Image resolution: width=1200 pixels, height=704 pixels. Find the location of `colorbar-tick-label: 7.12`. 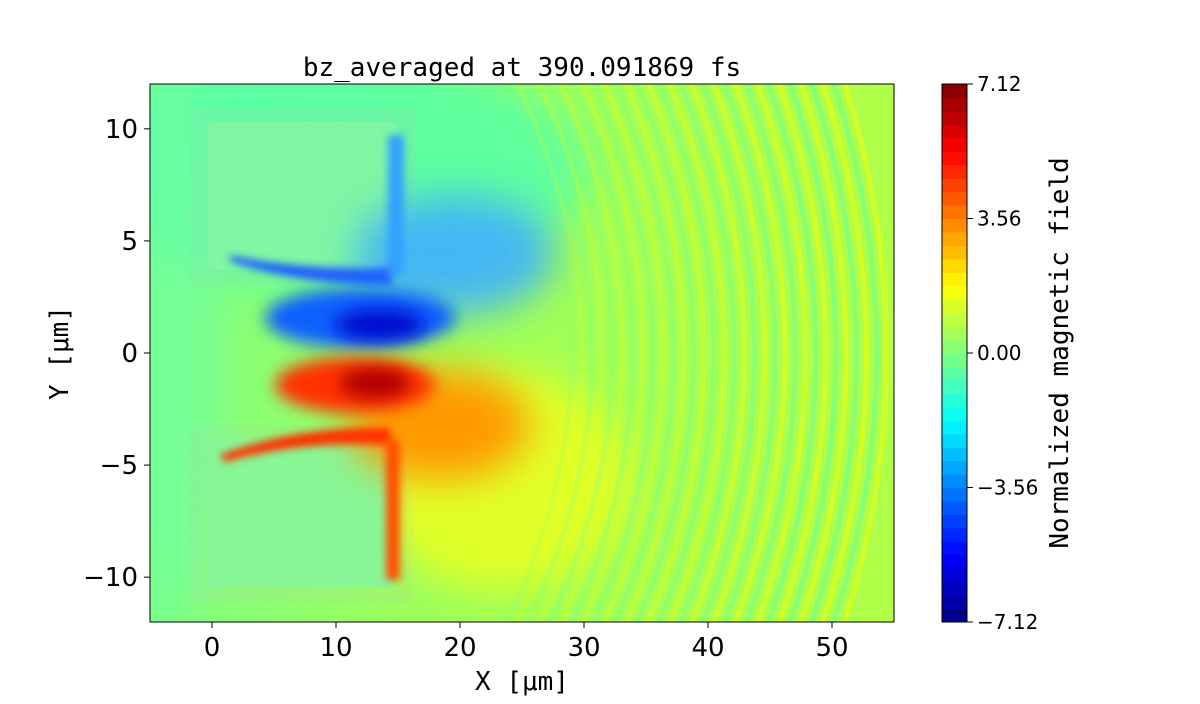

colorbar-tick-label: 7.12 is located at coordinates (999, 84).